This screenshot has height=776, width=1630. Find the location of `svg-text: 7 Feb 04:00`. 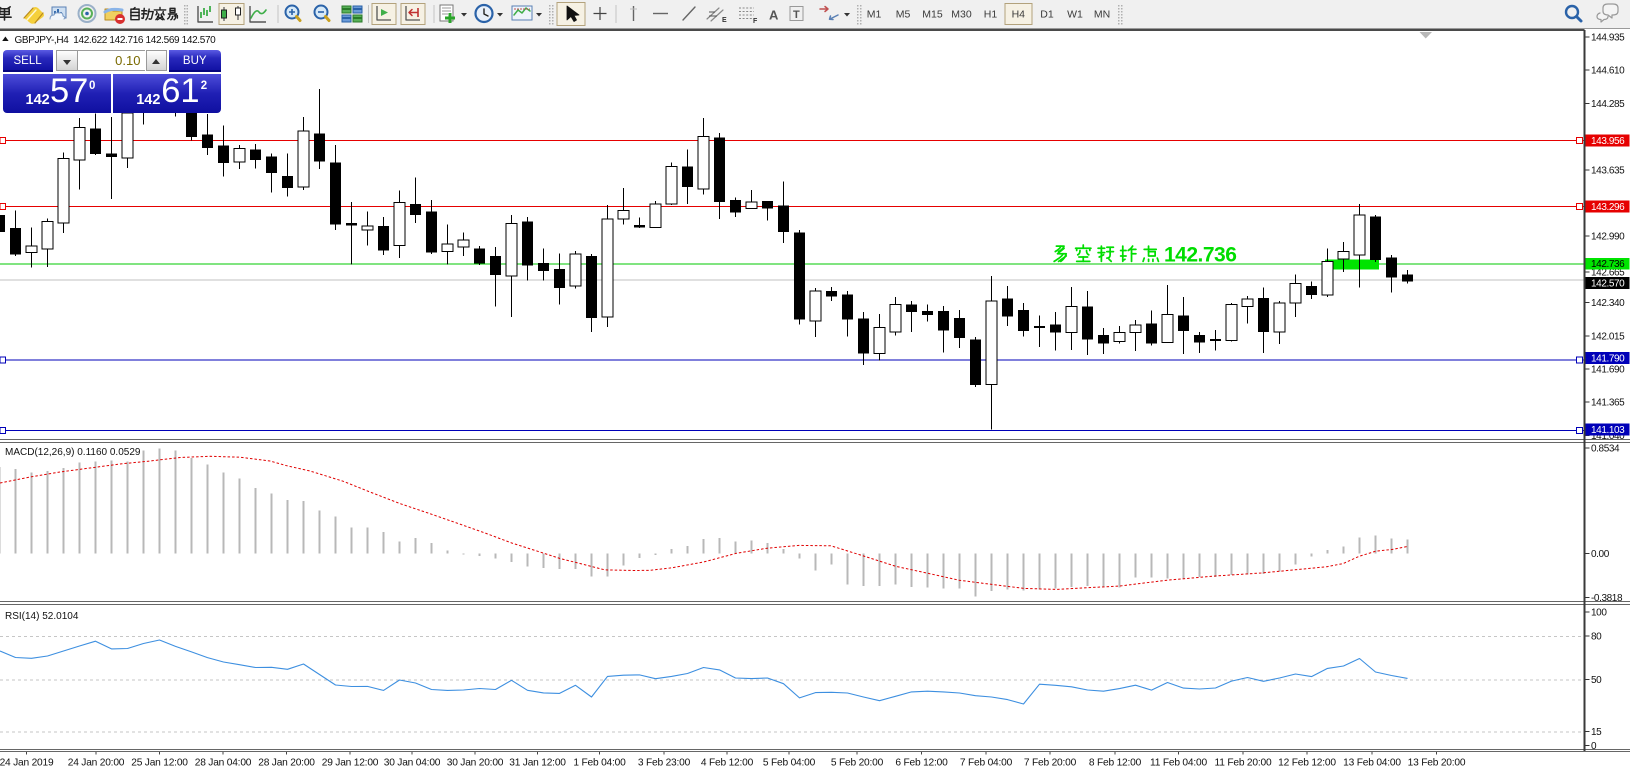

svg-text: 7 Feb 04:00 is located at coordinates (986, 763).